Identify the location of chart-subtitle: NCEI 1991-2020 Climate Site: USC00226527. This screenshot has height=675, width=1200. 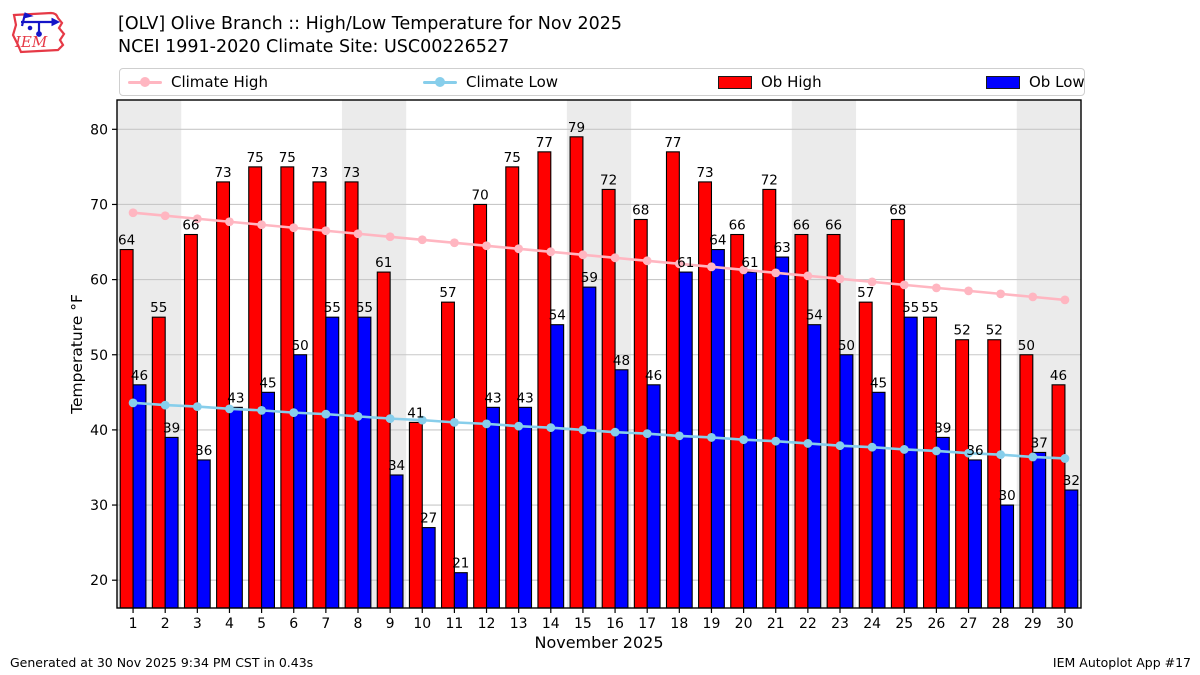
(314, 47).